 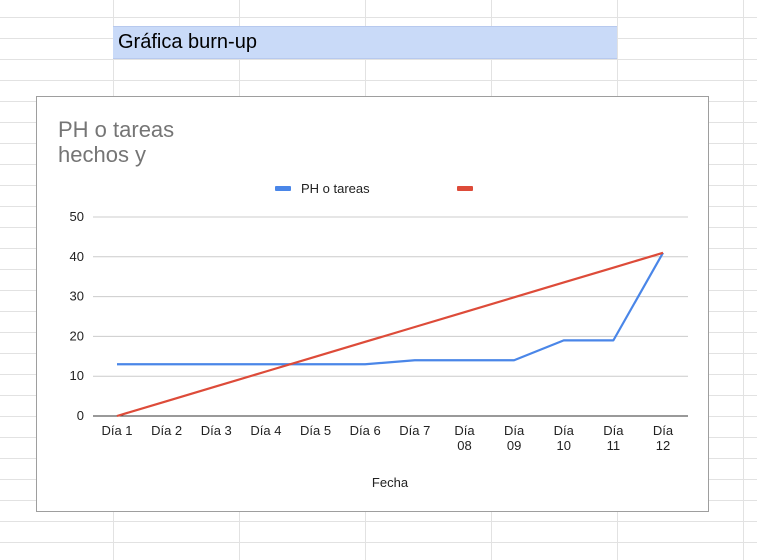 I want to click on x-tick-label: Día 08, so click(x=464, y=438).